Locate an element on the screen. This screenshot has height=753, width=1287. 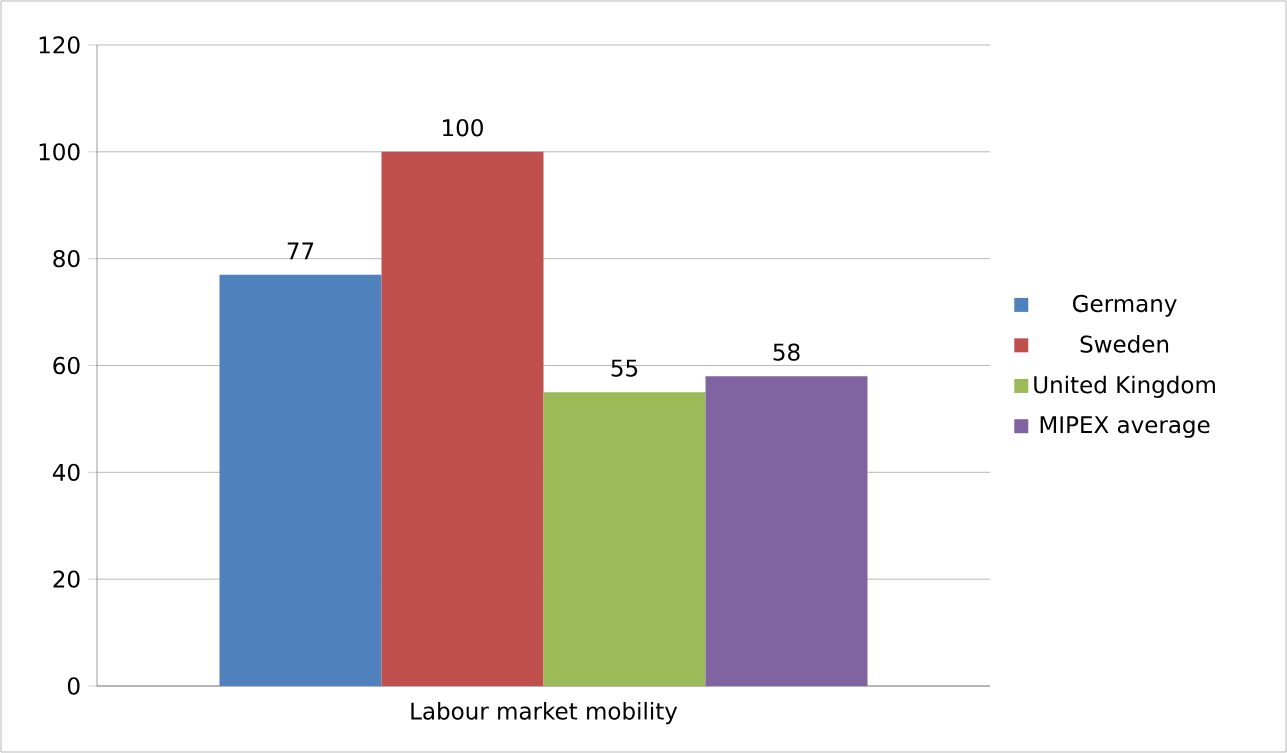
data-label: 77 is located at coordinates (300, 251).